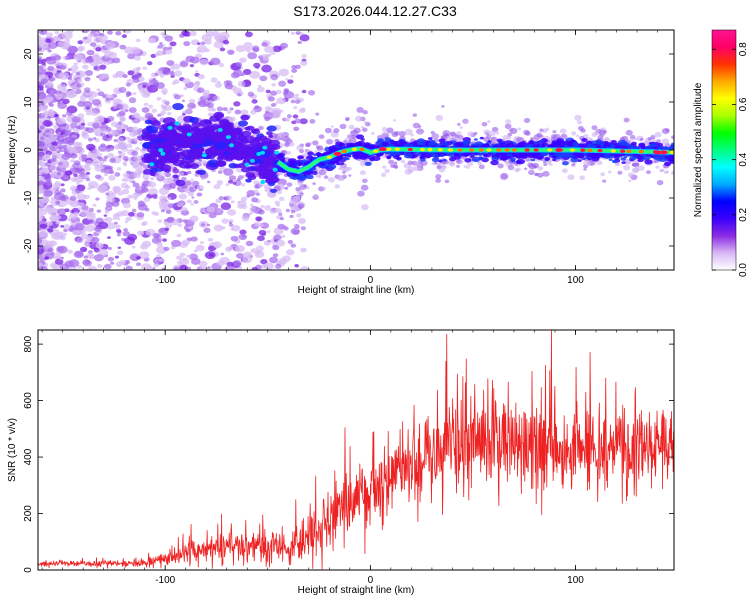 Image resolution: width=750 pixels, height=605 pixels. What do you see at coordinates (28, 197) in the screenshot?
I see `heatmap-ytick-label: -10` at bounding box center [28, 197].